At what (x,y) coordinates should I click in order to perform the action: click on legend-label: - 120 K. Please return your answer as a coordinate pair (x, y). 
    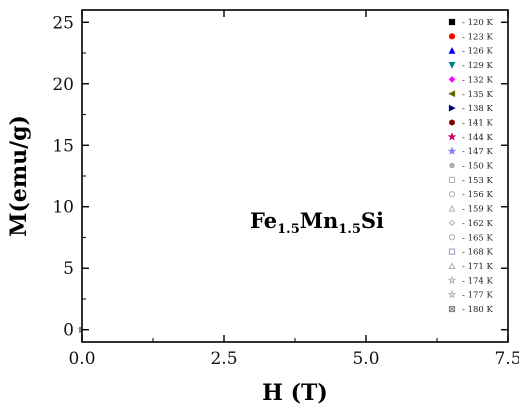
    Looking at the image, I should click on (477, 23).